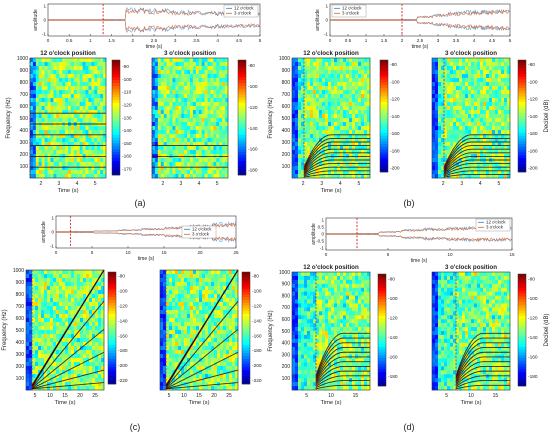 The width and height of the screenshot is (550, 442). I want to click on colorbar-tick-label: -140, so click(533, 117).